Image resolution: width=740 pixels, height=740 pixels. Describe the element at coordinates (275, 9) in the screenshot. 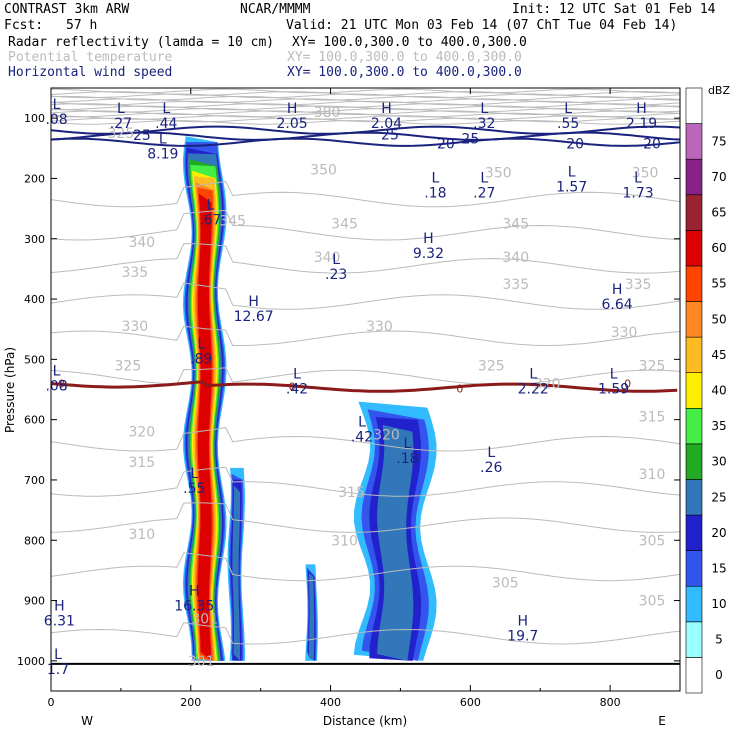

I see `org-label: NCAR/MMMM` at that location.